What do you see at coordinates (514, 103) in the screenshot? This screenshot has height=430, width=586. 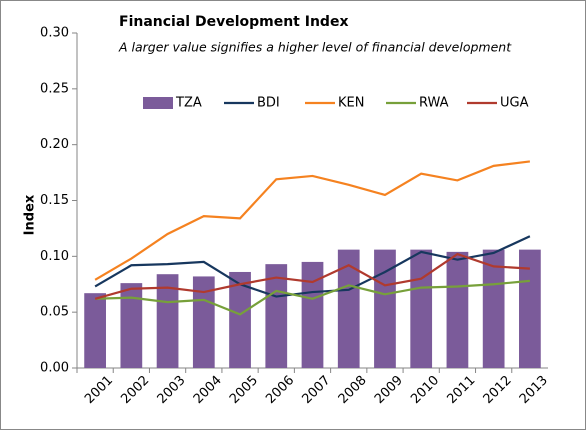 I see `legend-label: UGA` at bounding box center [514, 103].